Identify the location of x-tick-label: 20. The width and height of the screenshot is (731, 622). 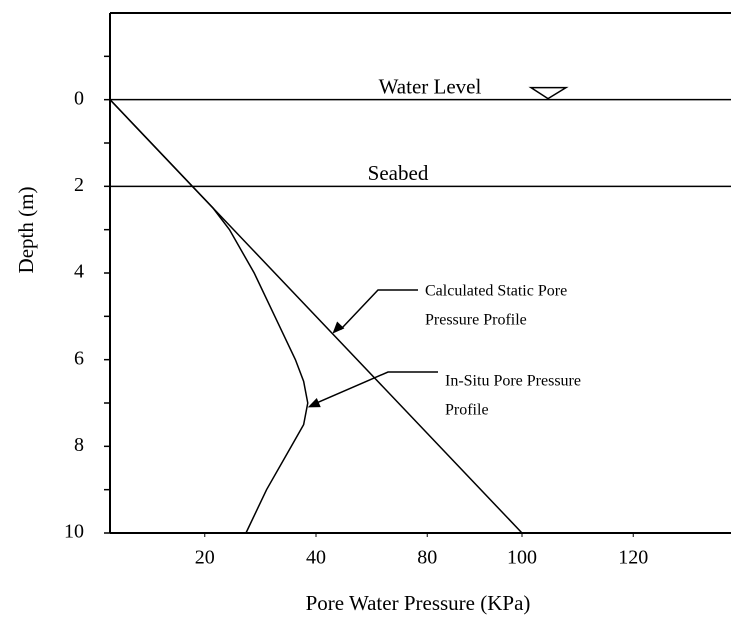
(205, 558).